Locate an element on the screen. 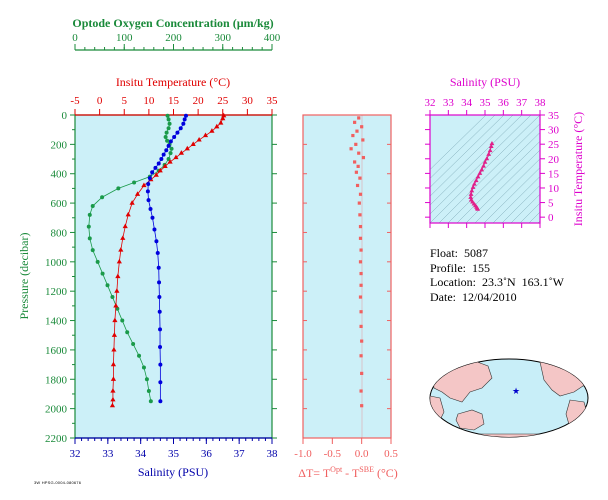 Image resolution: width=608 pixels, height=500 pixels. ts-temperature-axis-label: Insitu Temperature (°C) is located at coordinates (578, 169).